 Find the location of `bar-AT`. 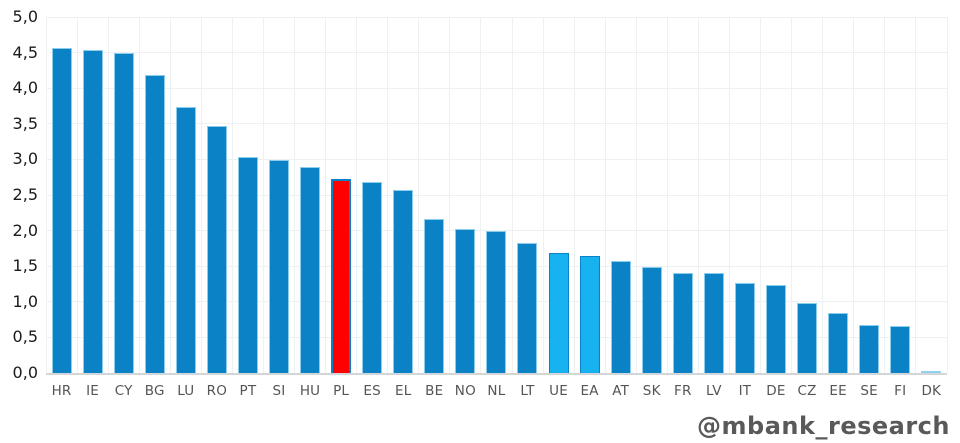

bar-AT is located at coordinates (620, 317).